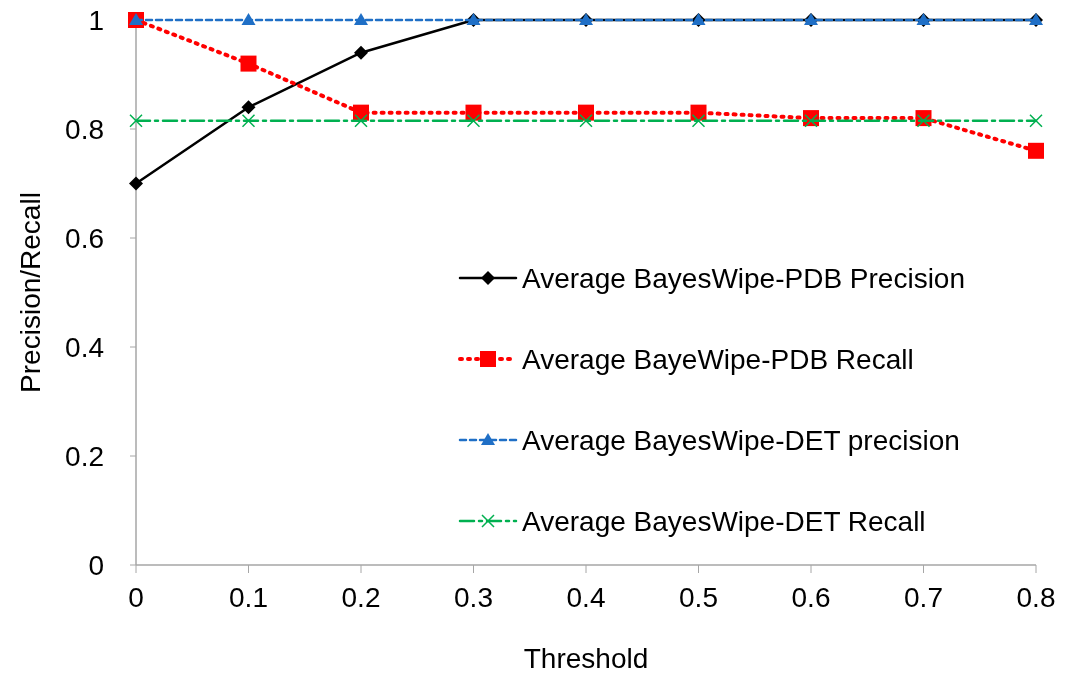 The width and height of the screenshot is (1068, 680). Describe the element at coordinates (923, 597) in the screenshot. I see `x-tick-label: 0.7` at that location.